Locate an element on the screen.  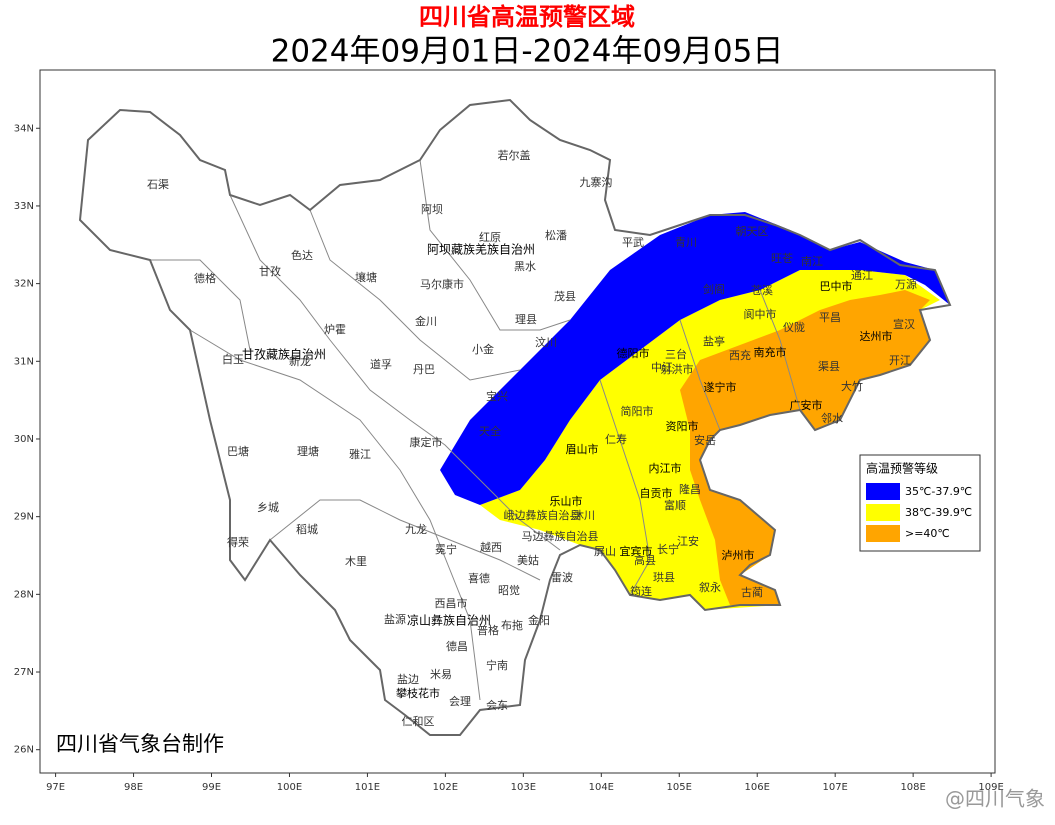
legend-label: >=40℃ is located at coordinates (927, 533).